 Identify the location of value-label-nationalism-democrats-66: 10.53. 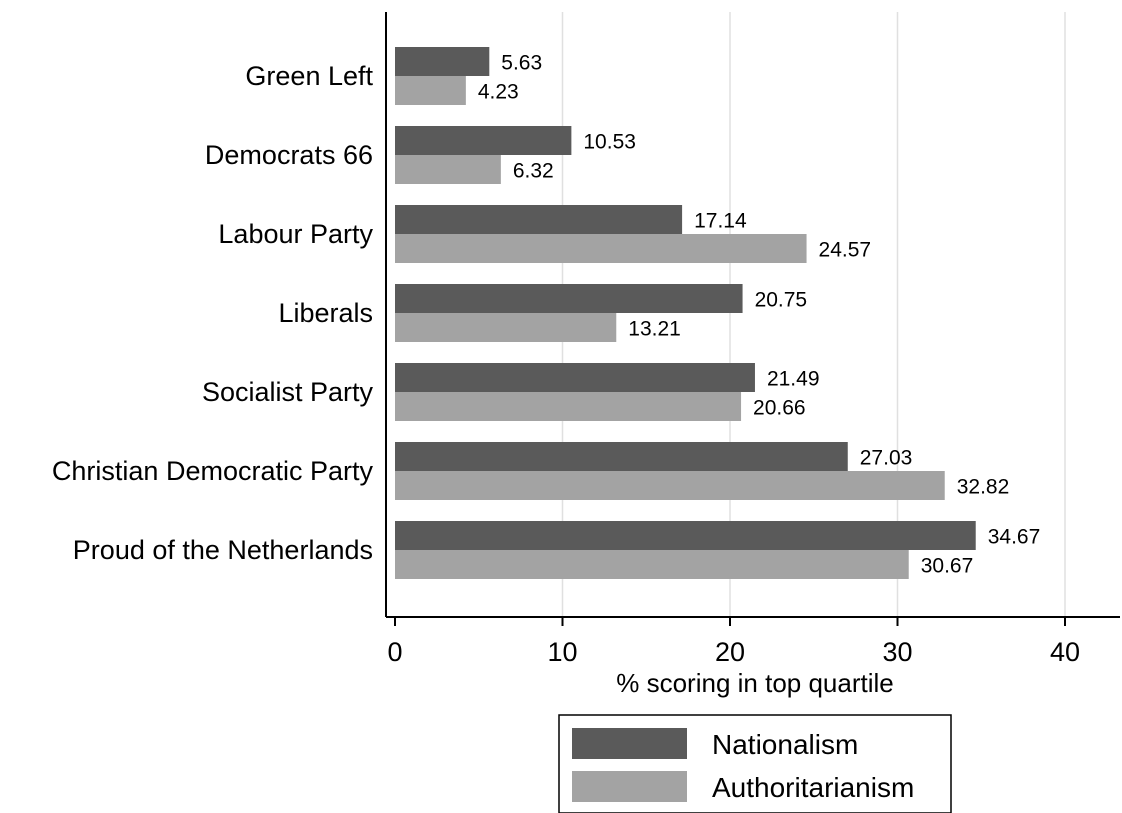
(609, 142).